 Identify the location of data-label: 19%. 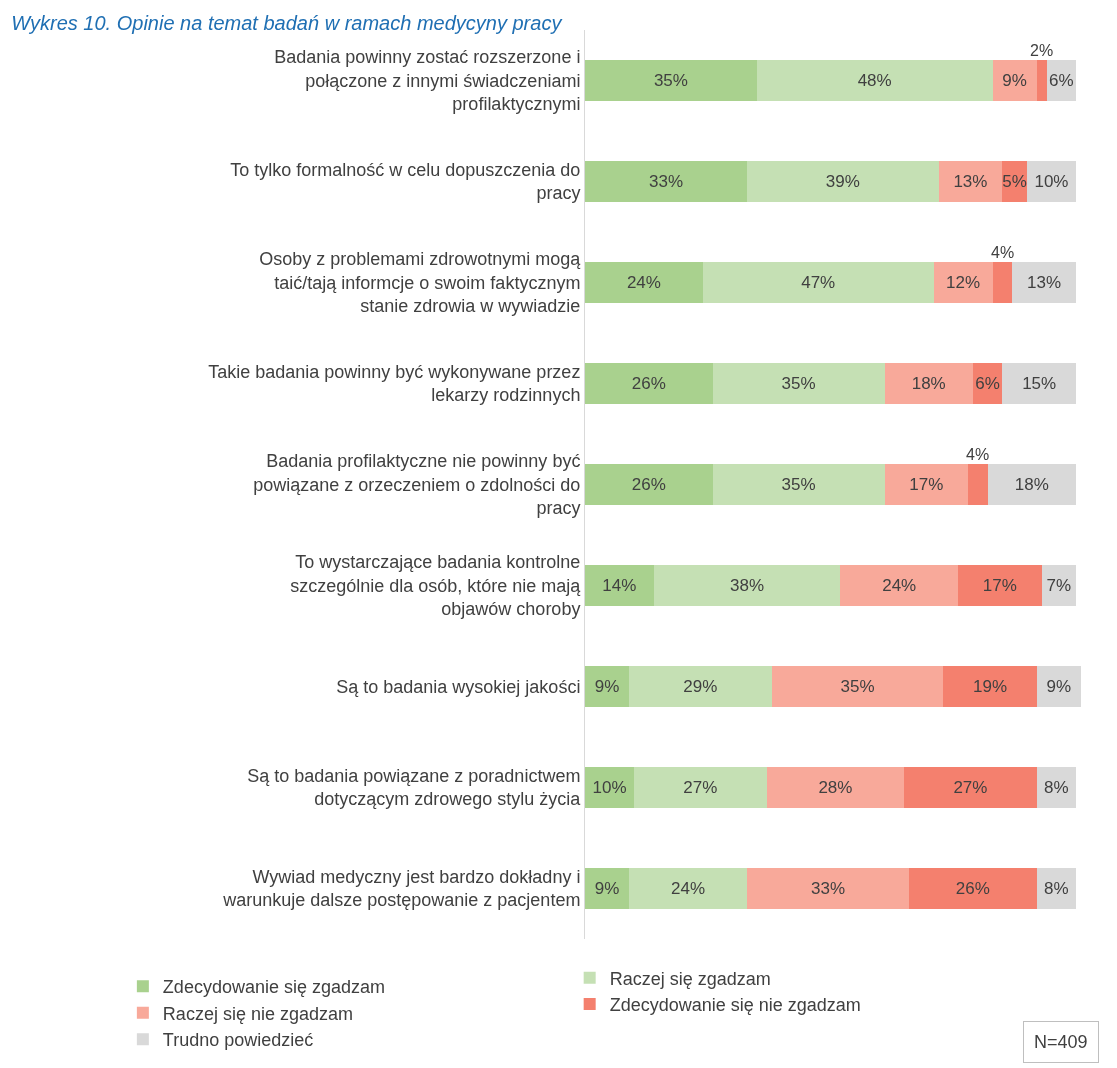
(990, 686).